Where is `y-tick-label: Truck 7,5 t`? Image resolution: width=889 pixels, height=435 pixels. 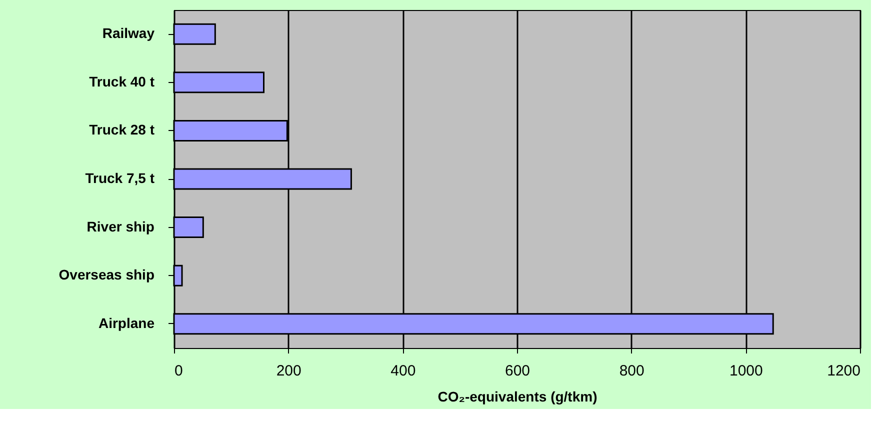 y-tick-label: Truck 7,5 t is located at coordinates (120, 178).